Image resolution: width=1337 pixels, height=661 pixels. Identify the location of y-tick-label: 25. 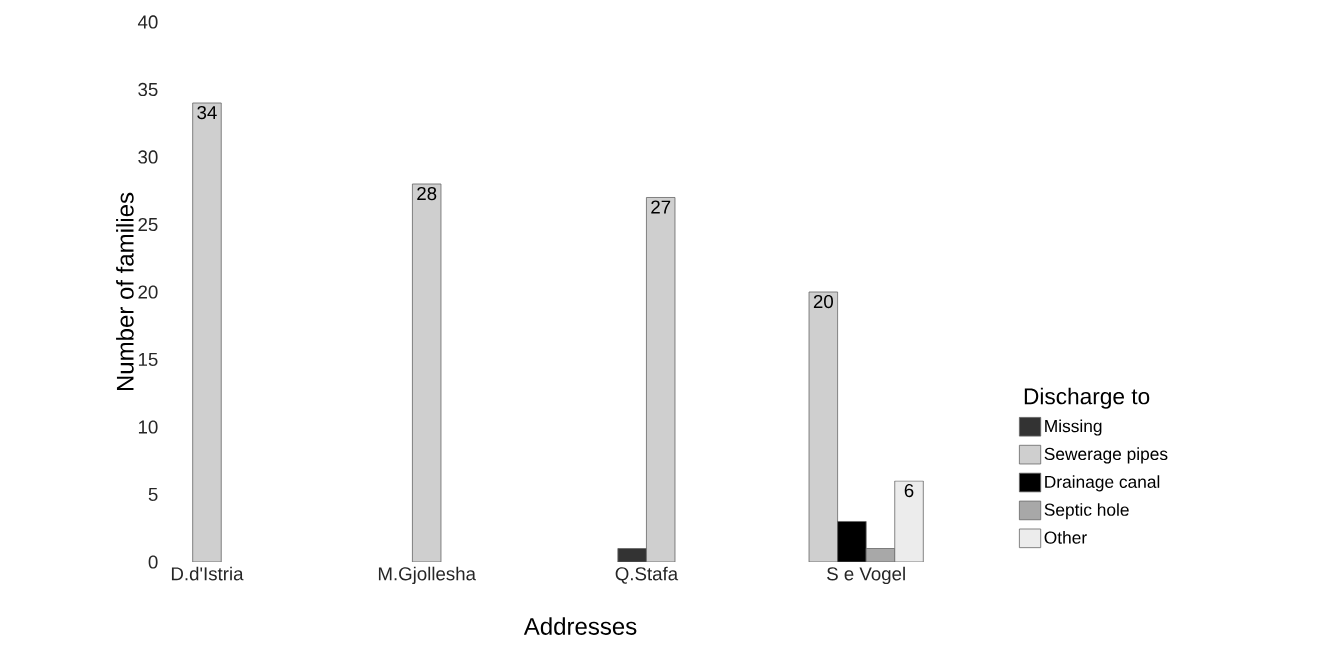
(148, 224).